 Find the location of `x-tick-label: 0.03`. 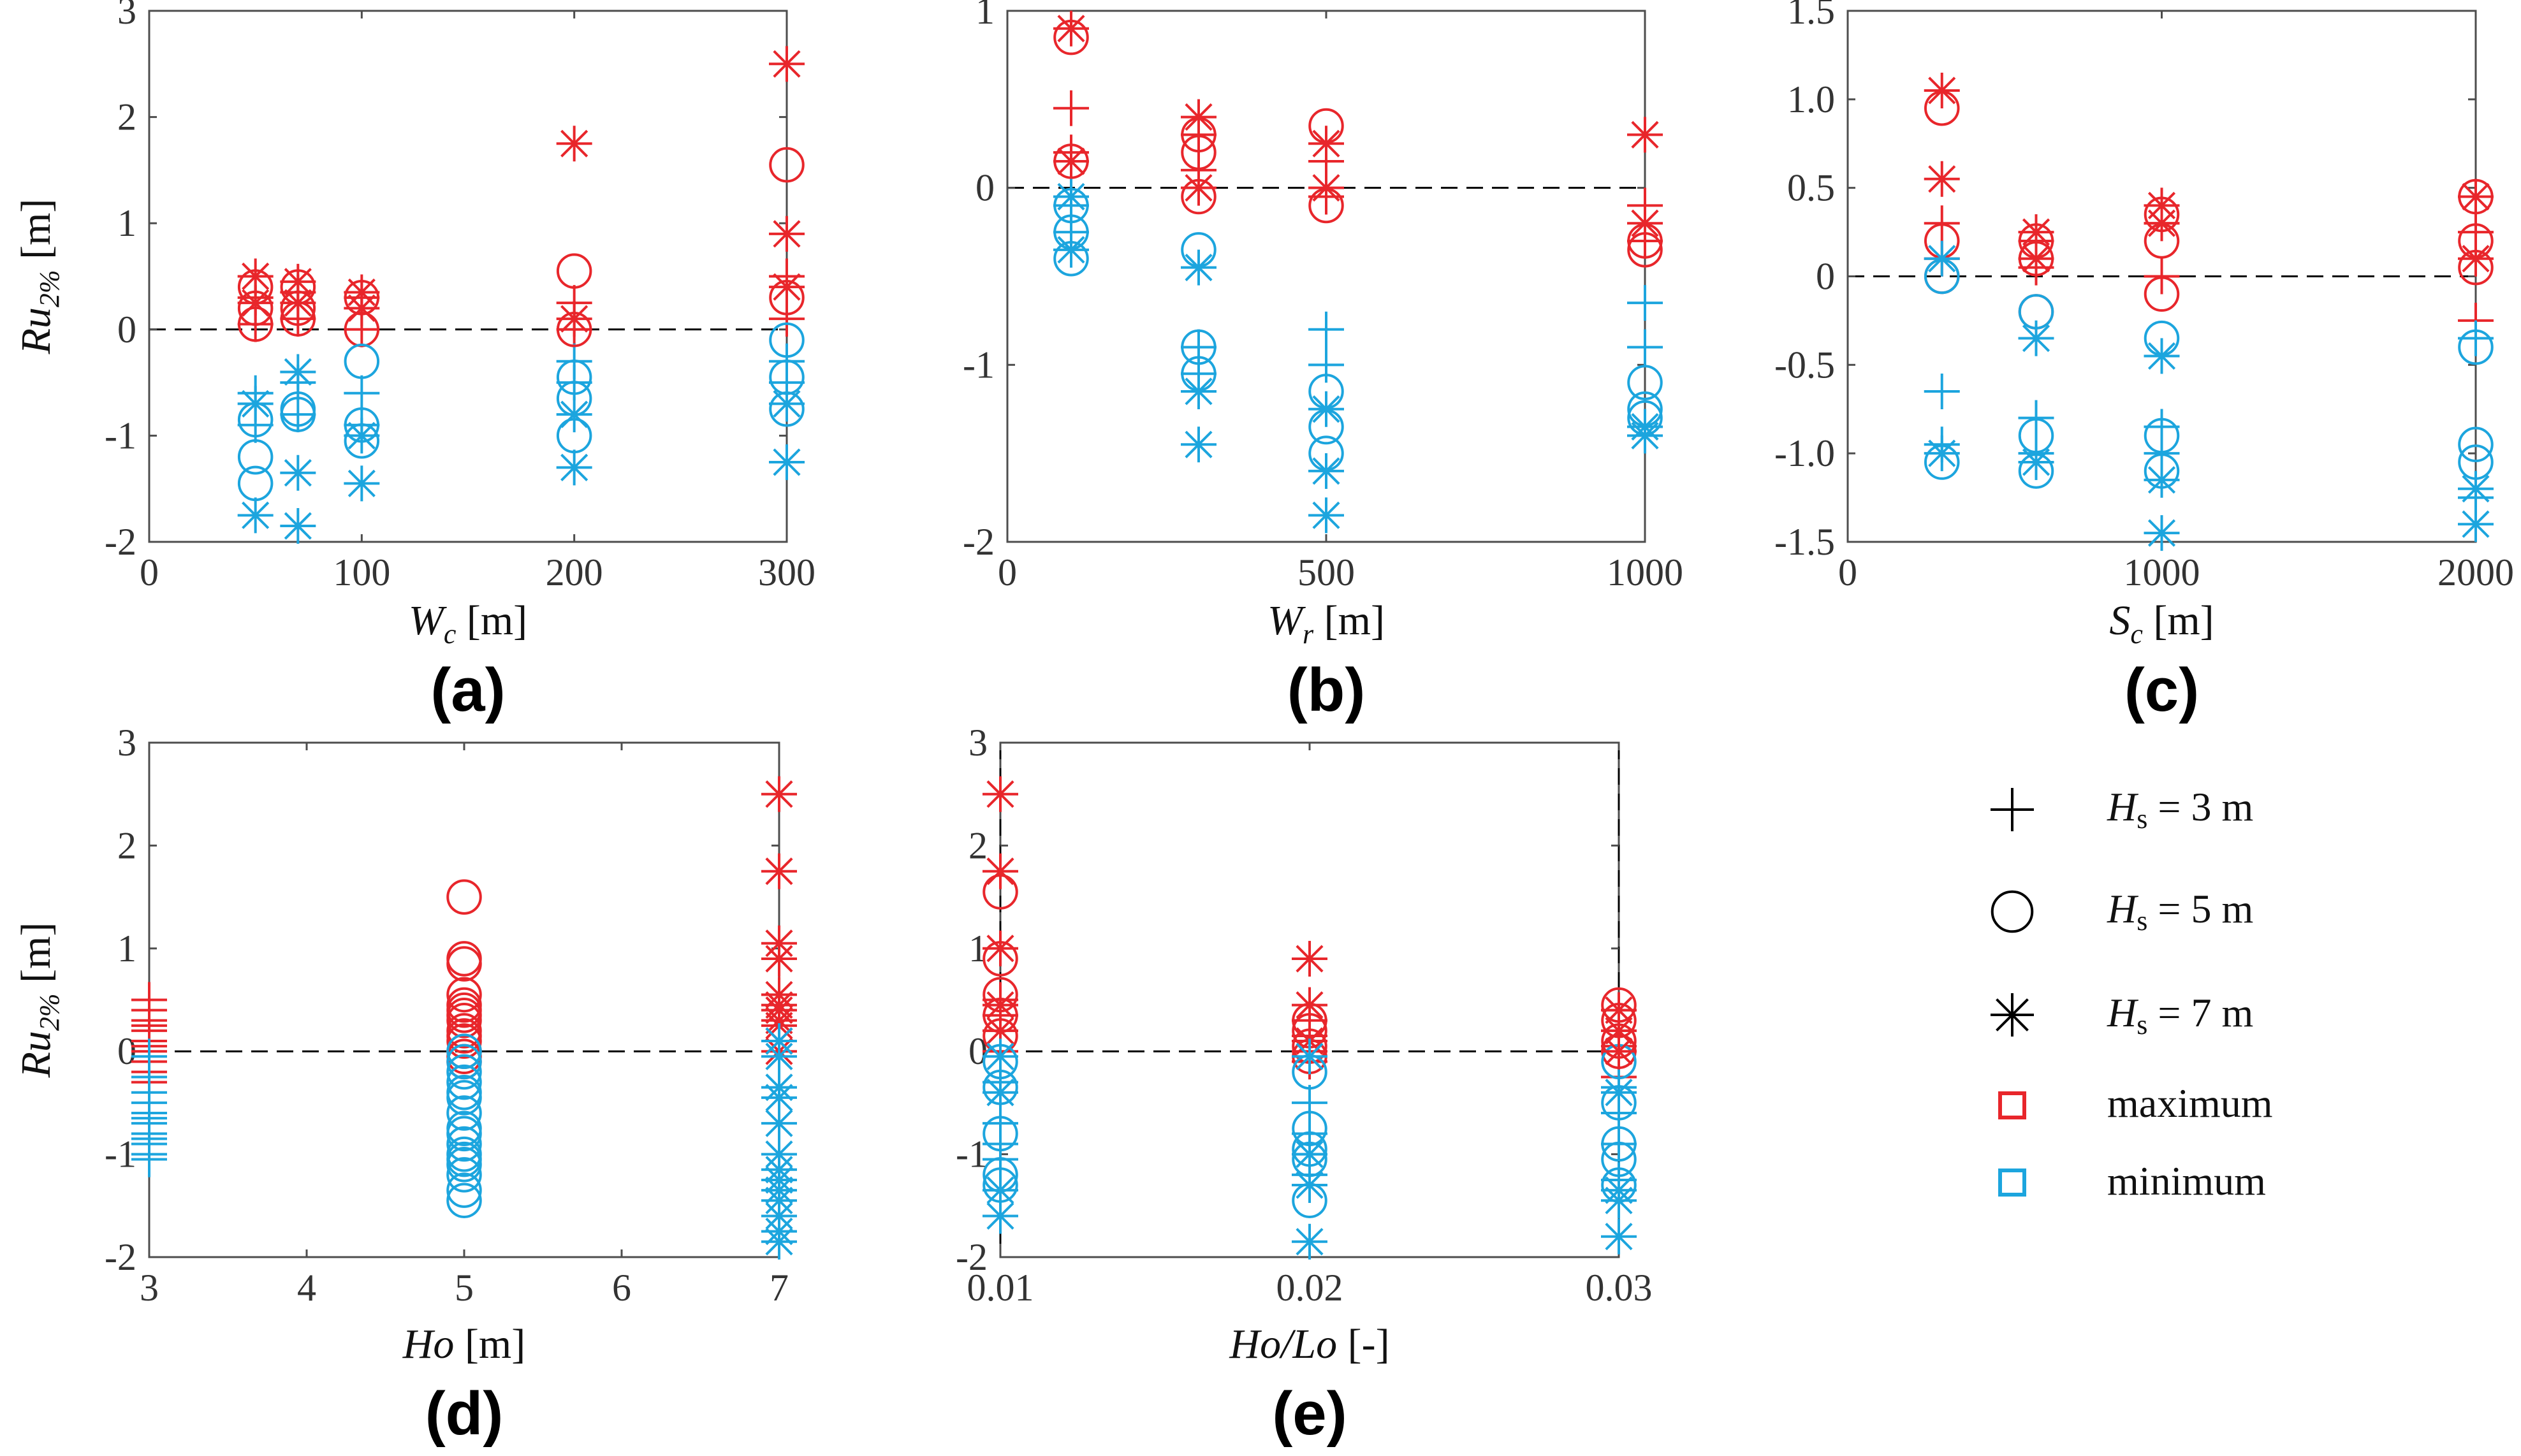

x-tick-label: 0.03 is located at coordinates (1619, 1288).